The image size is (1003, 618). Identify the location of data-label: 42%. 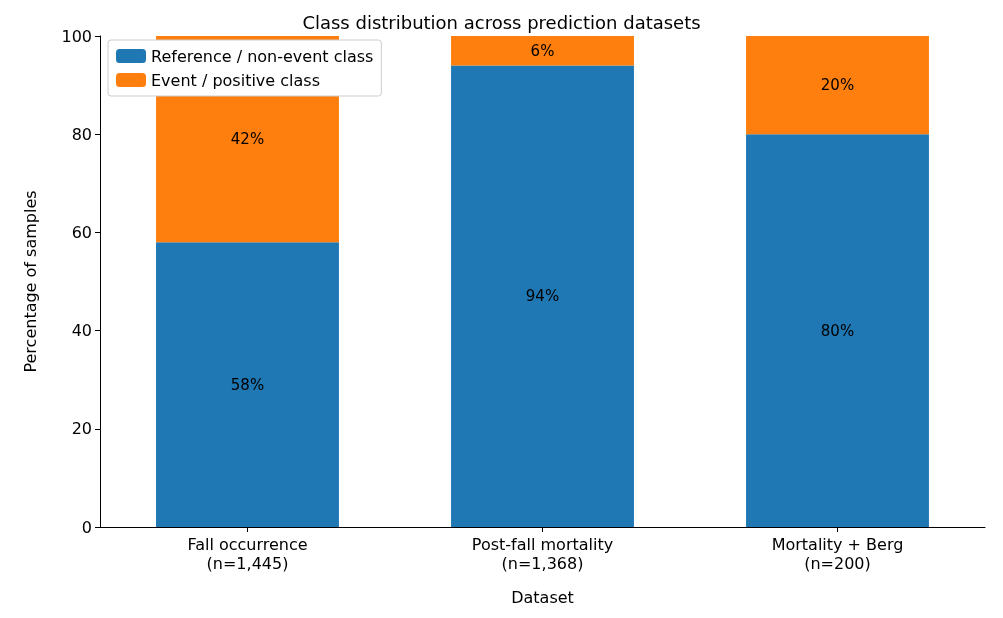
(247, 139).